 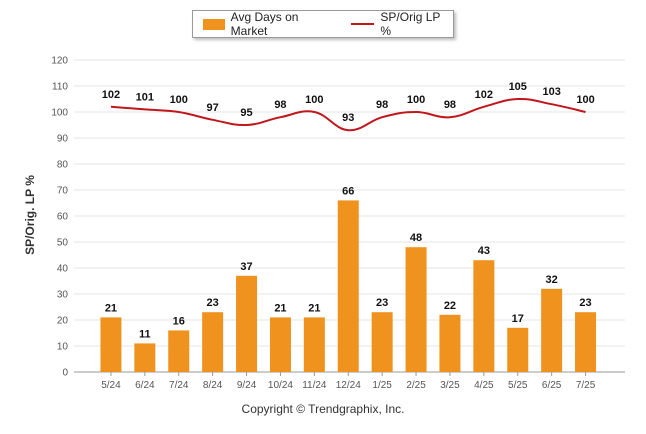 I want to click on bar-data-label: 66, so click(x=348, y=191).